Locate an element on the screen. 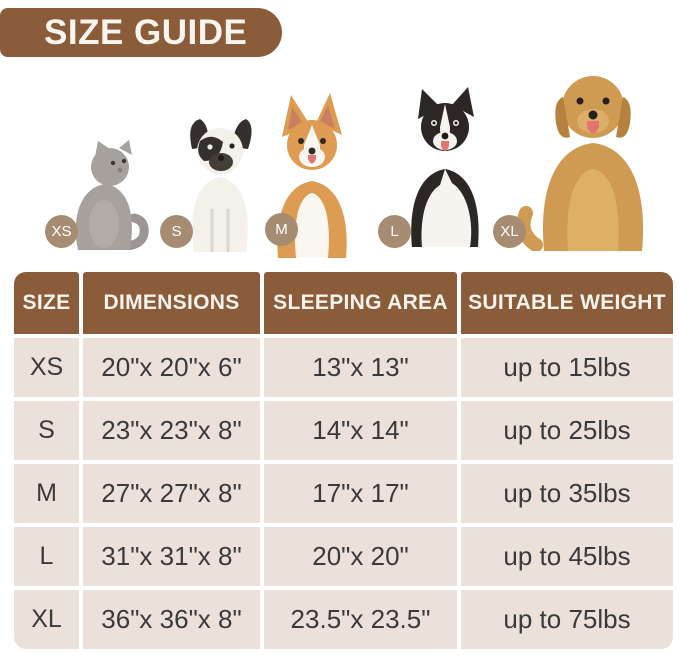 The width and height of the screenshot is (679, 657). title-banner: SIZE GUIDE is located at coordinates (141, 32).